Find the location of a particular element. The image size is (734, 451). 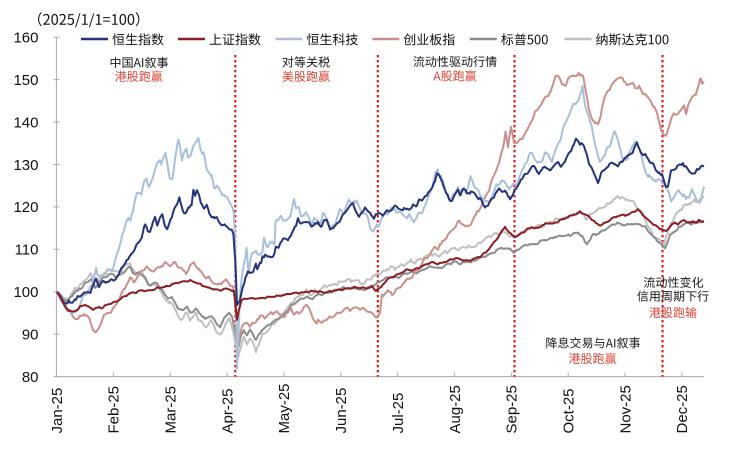

svg-text: May-25 is located at coordinates (284, 408).